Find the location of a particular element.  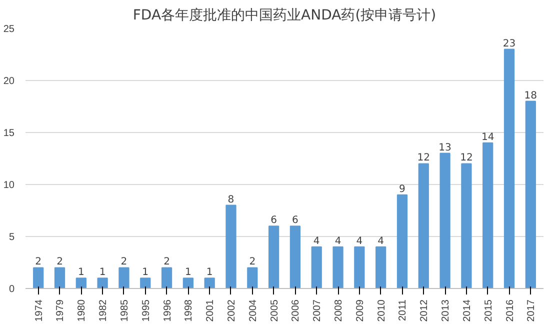

x-tick-label: 1979 is located at coordinates (60, 310).